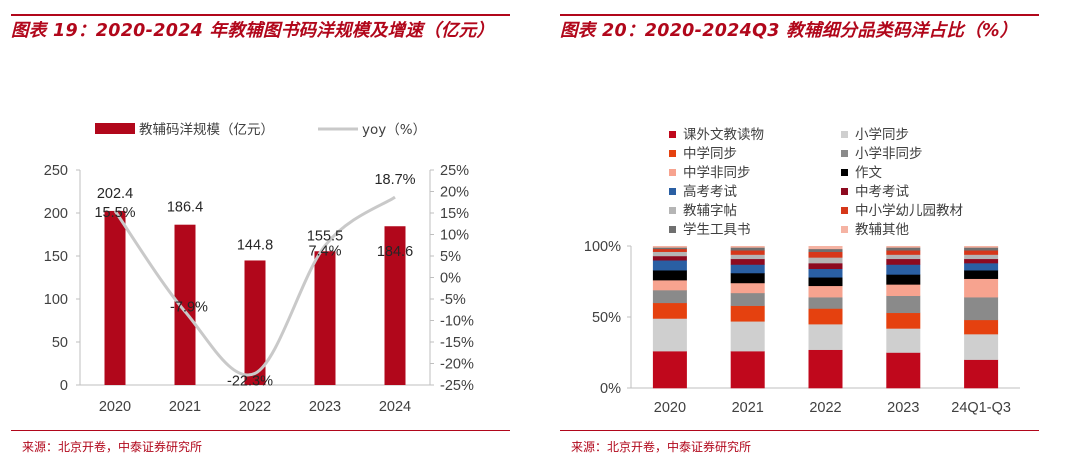  I want to click on right-y-tick-label: -15%, so click(457, 343).